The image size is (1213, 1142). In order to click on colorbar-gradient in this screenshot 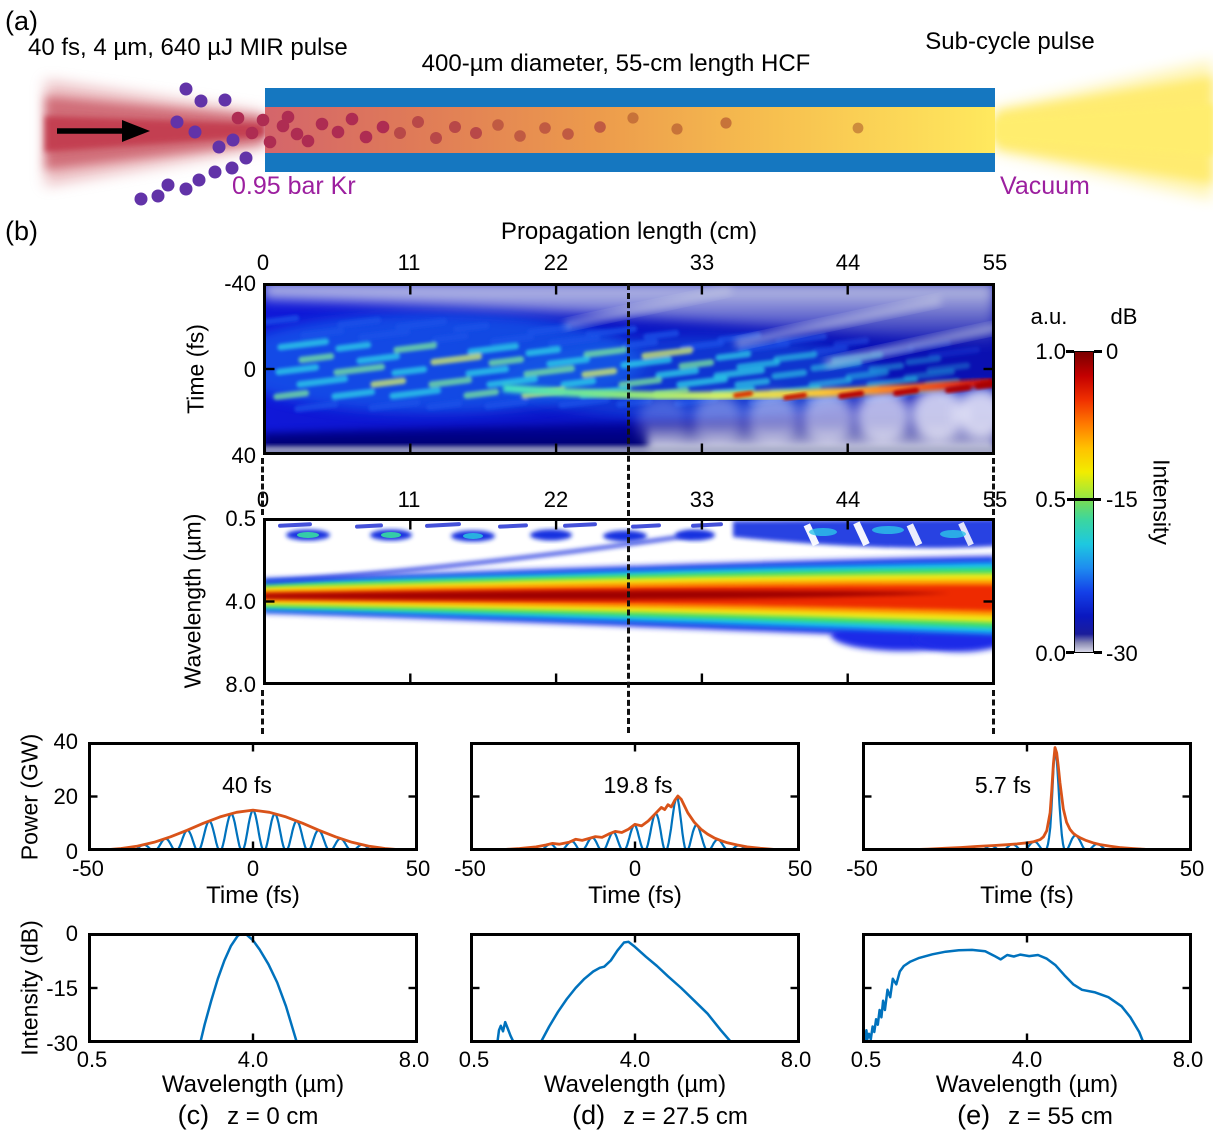, I will do `click(1084, 502)`.